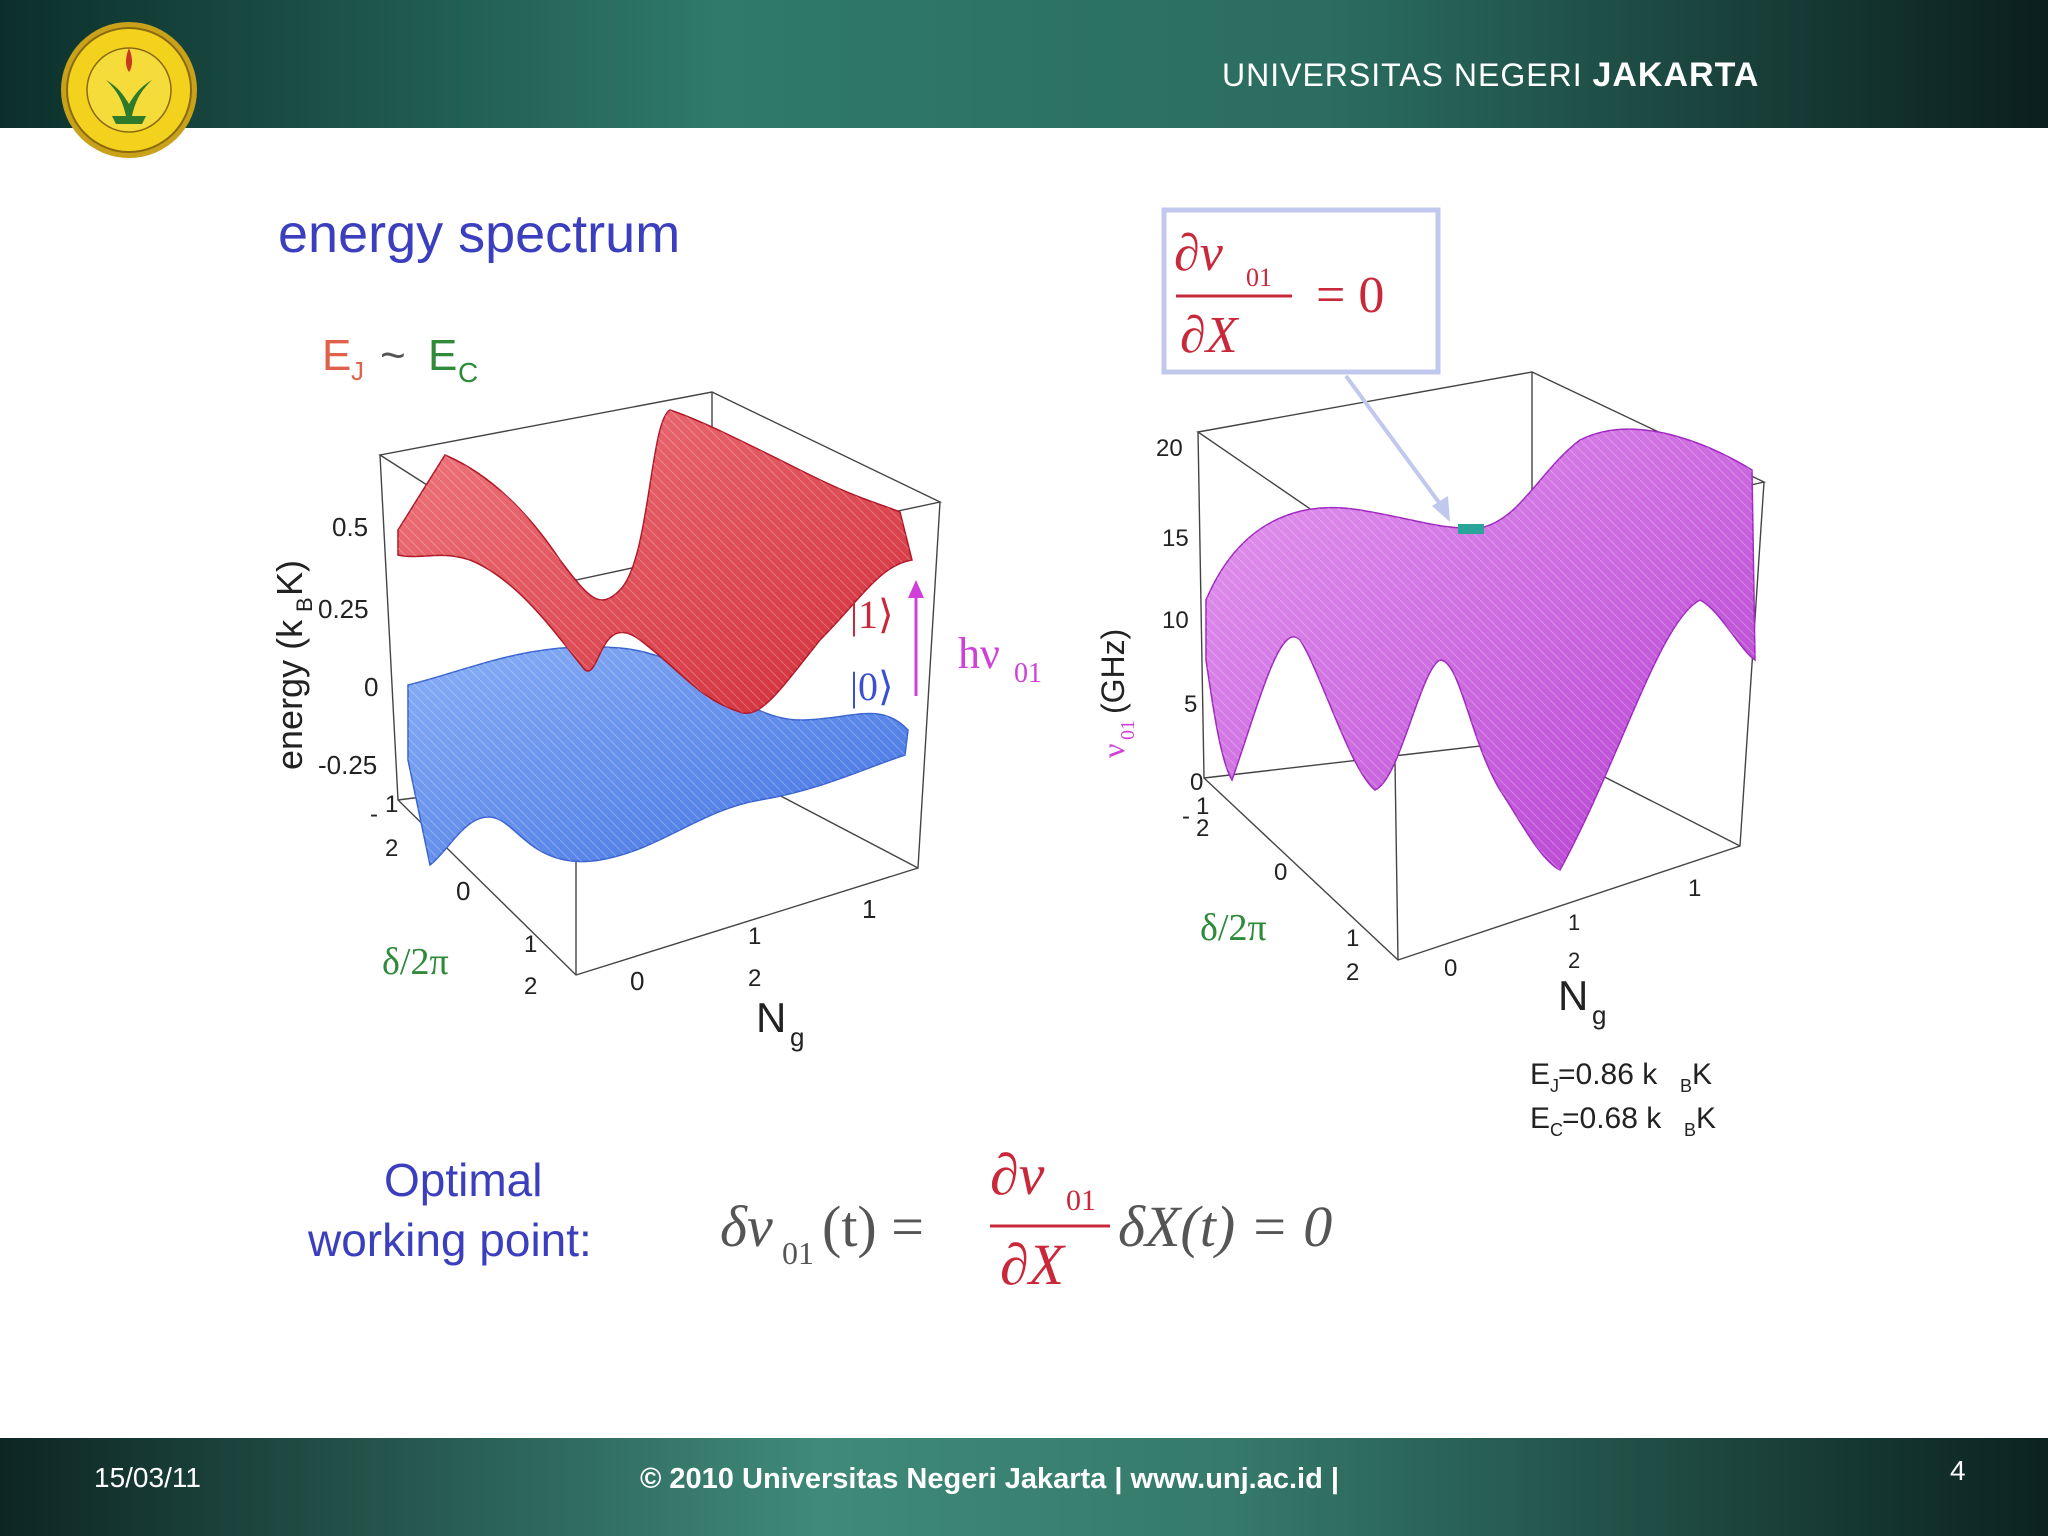 The width and height of the screenshot is (2048, 1536). What do you see at coordinates (1081, 1200) in the screenshot?
I see `equation-frac-num-sub: 01` at bounding box center [1081, 1200].